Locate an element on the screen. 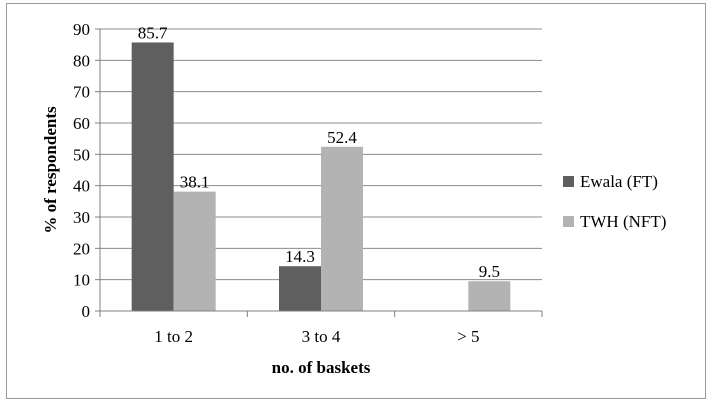 This screenshot has width=713, height=404. x-tick-label: 3 to 4 is located at coordinates (321, 336).